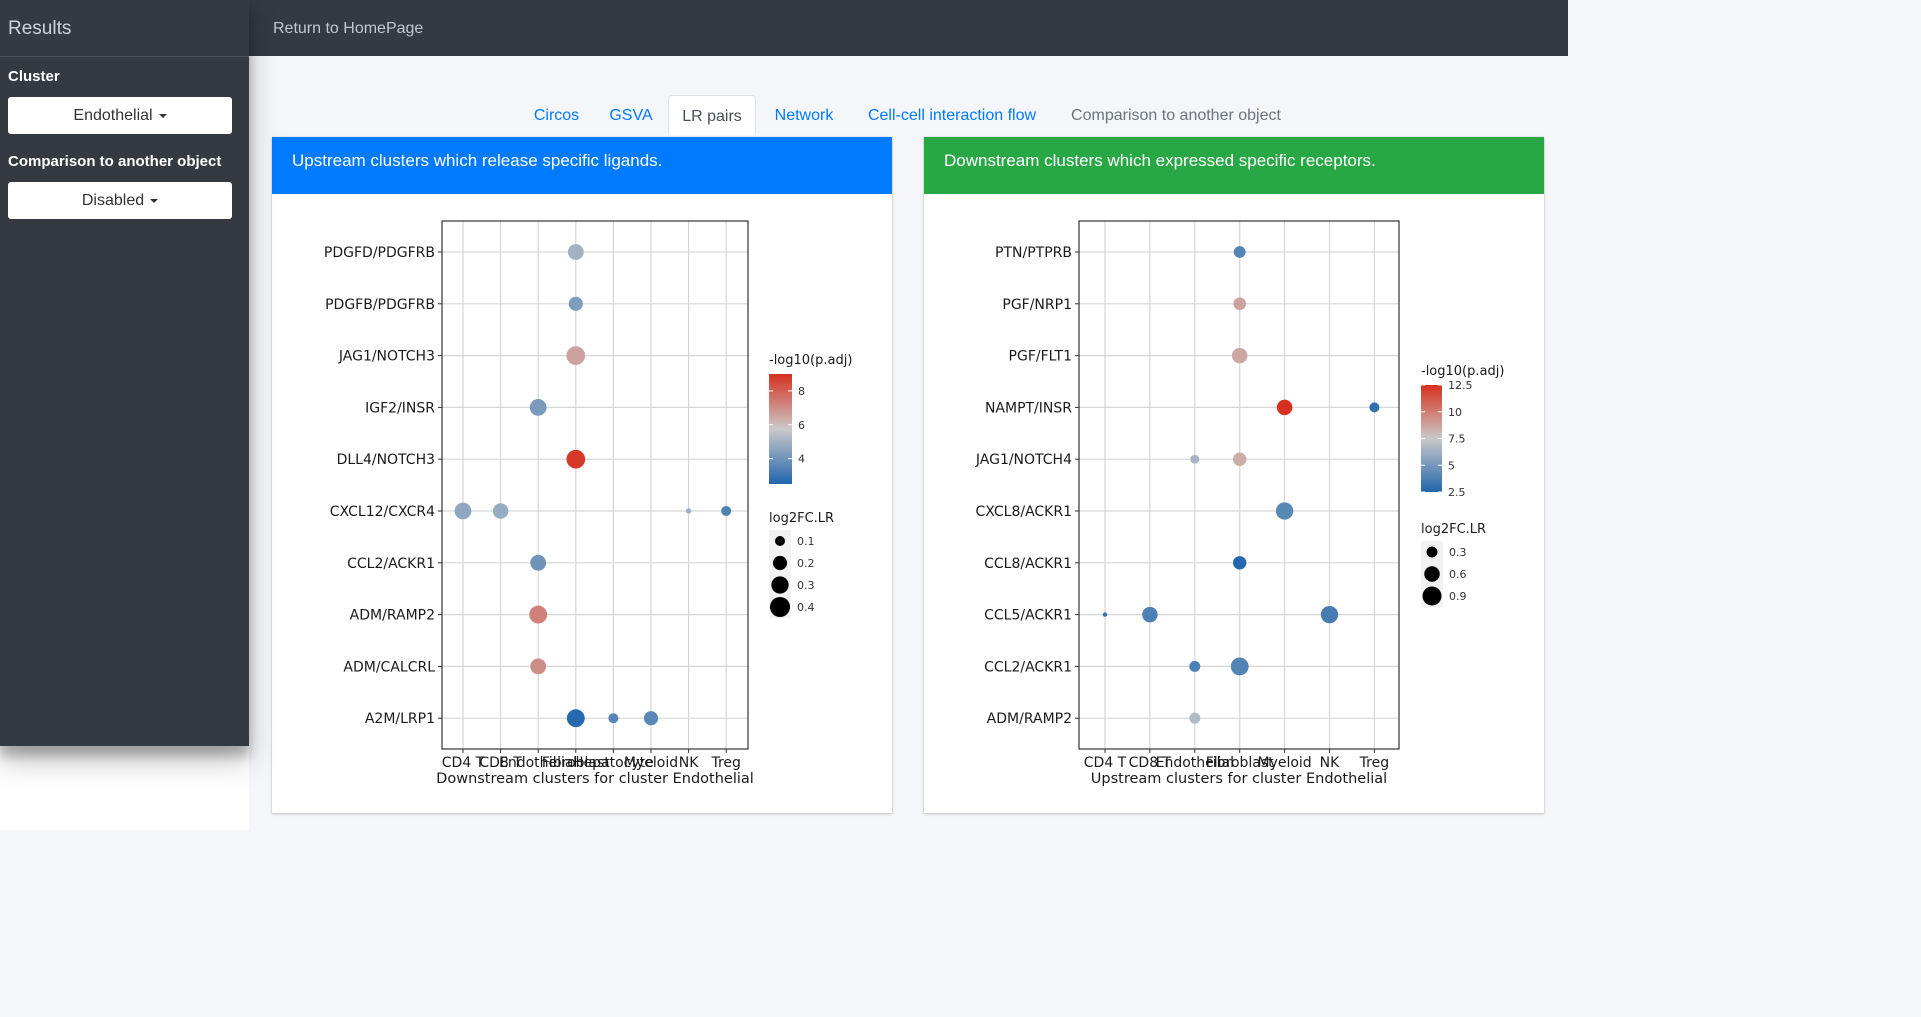 Image resolution: width=1921 pixels, height=1017 pixels. Describe the element at coordinates (1028, 408) in the screenshot. I see `y-tick-label: NAMPT/INSR` at that location.